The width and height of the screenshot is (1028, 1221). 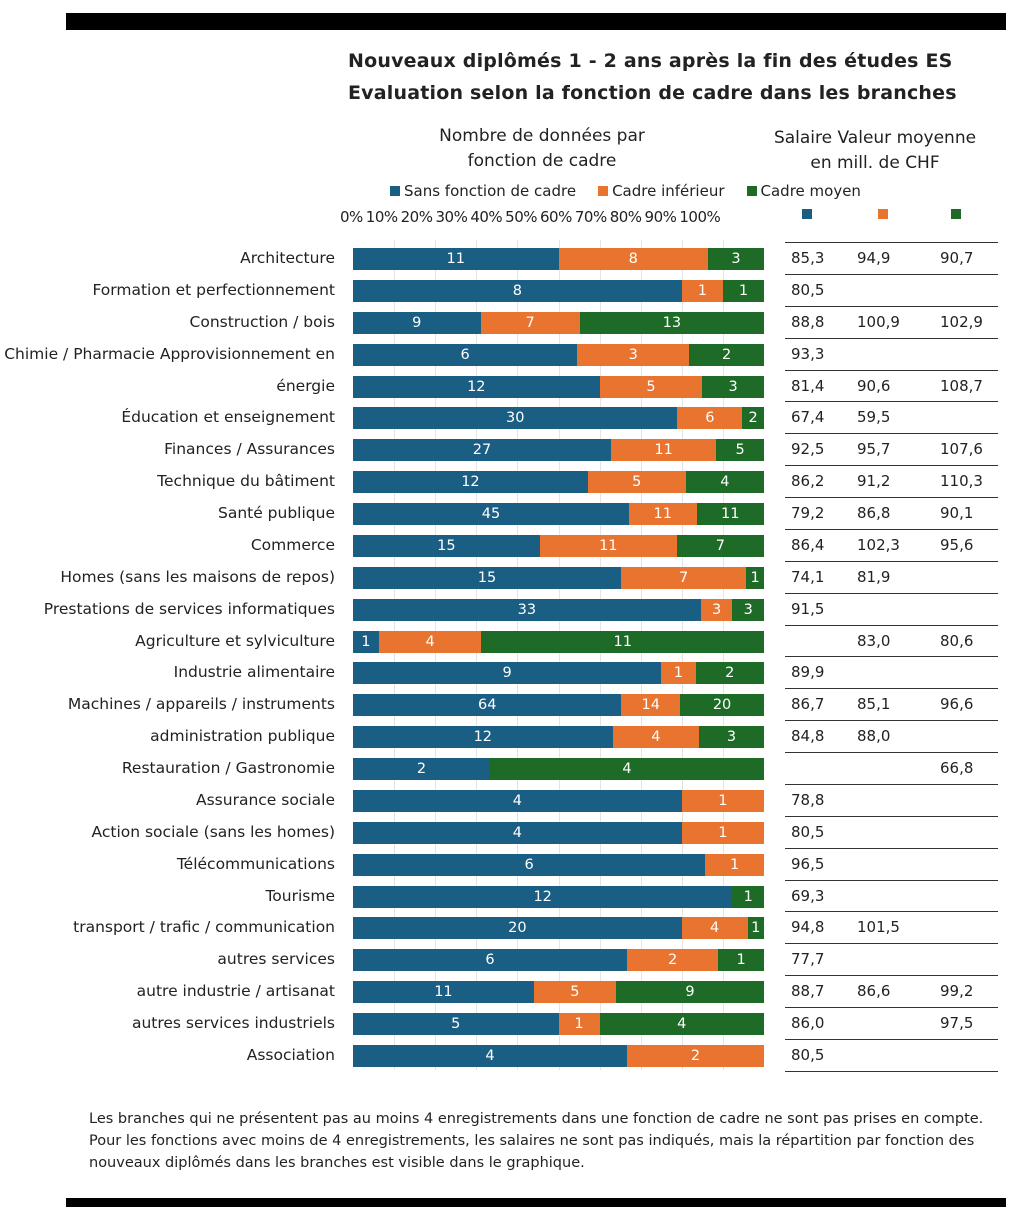 What do you see at coordinates (246, 481) in the screenshot?
I see `category-label: Technique du bâtiment` at bounding box center [246, 481].